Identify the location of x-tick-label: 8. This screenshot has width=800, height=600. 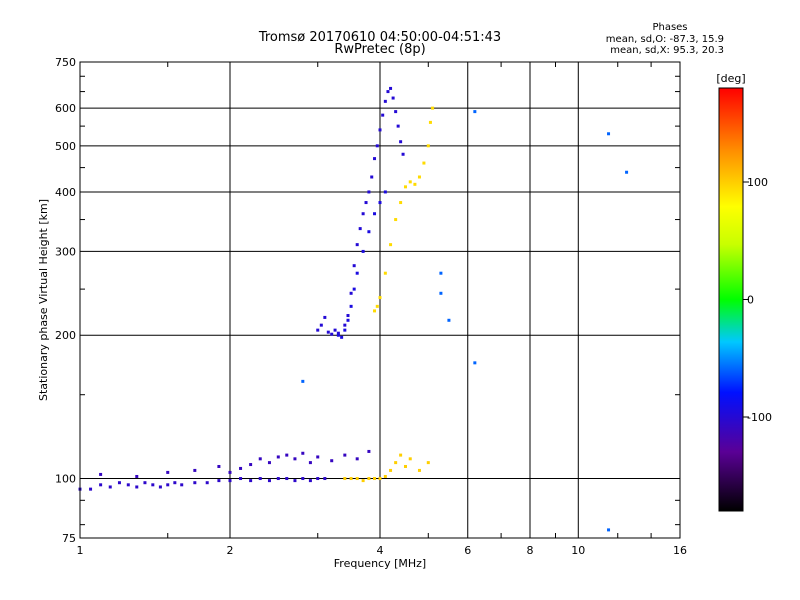
(530, 550).